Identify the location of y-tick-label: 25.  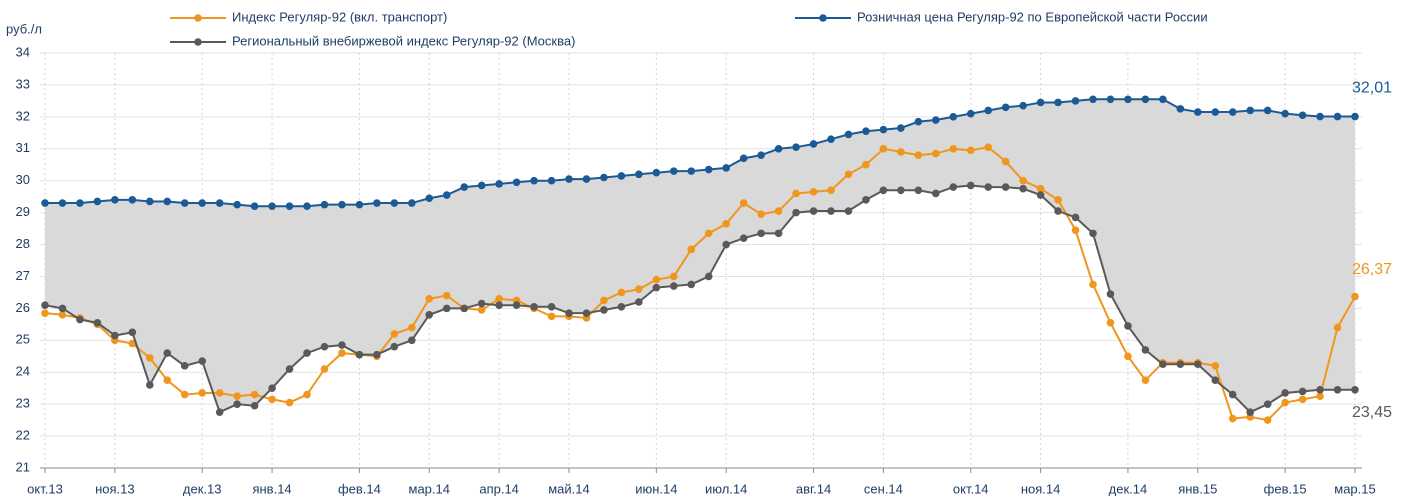
(23, 339).